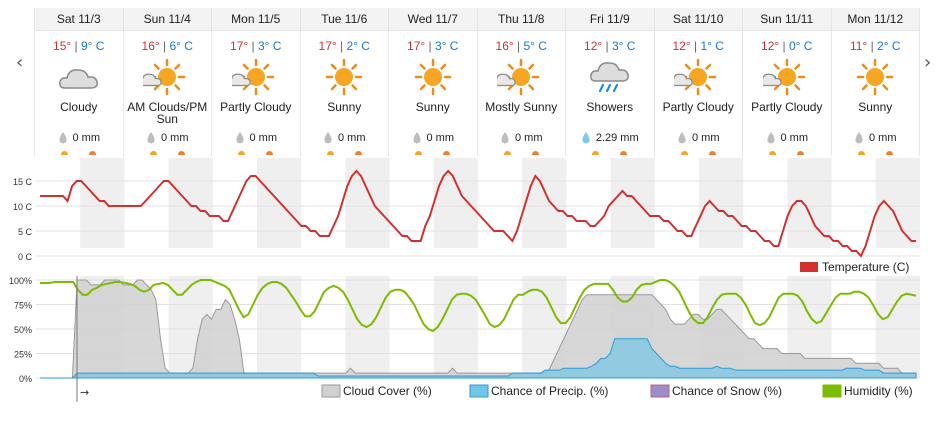 The image size is (943, 432). I want to click on y-tick-label: 5 C, so click(25, 232).